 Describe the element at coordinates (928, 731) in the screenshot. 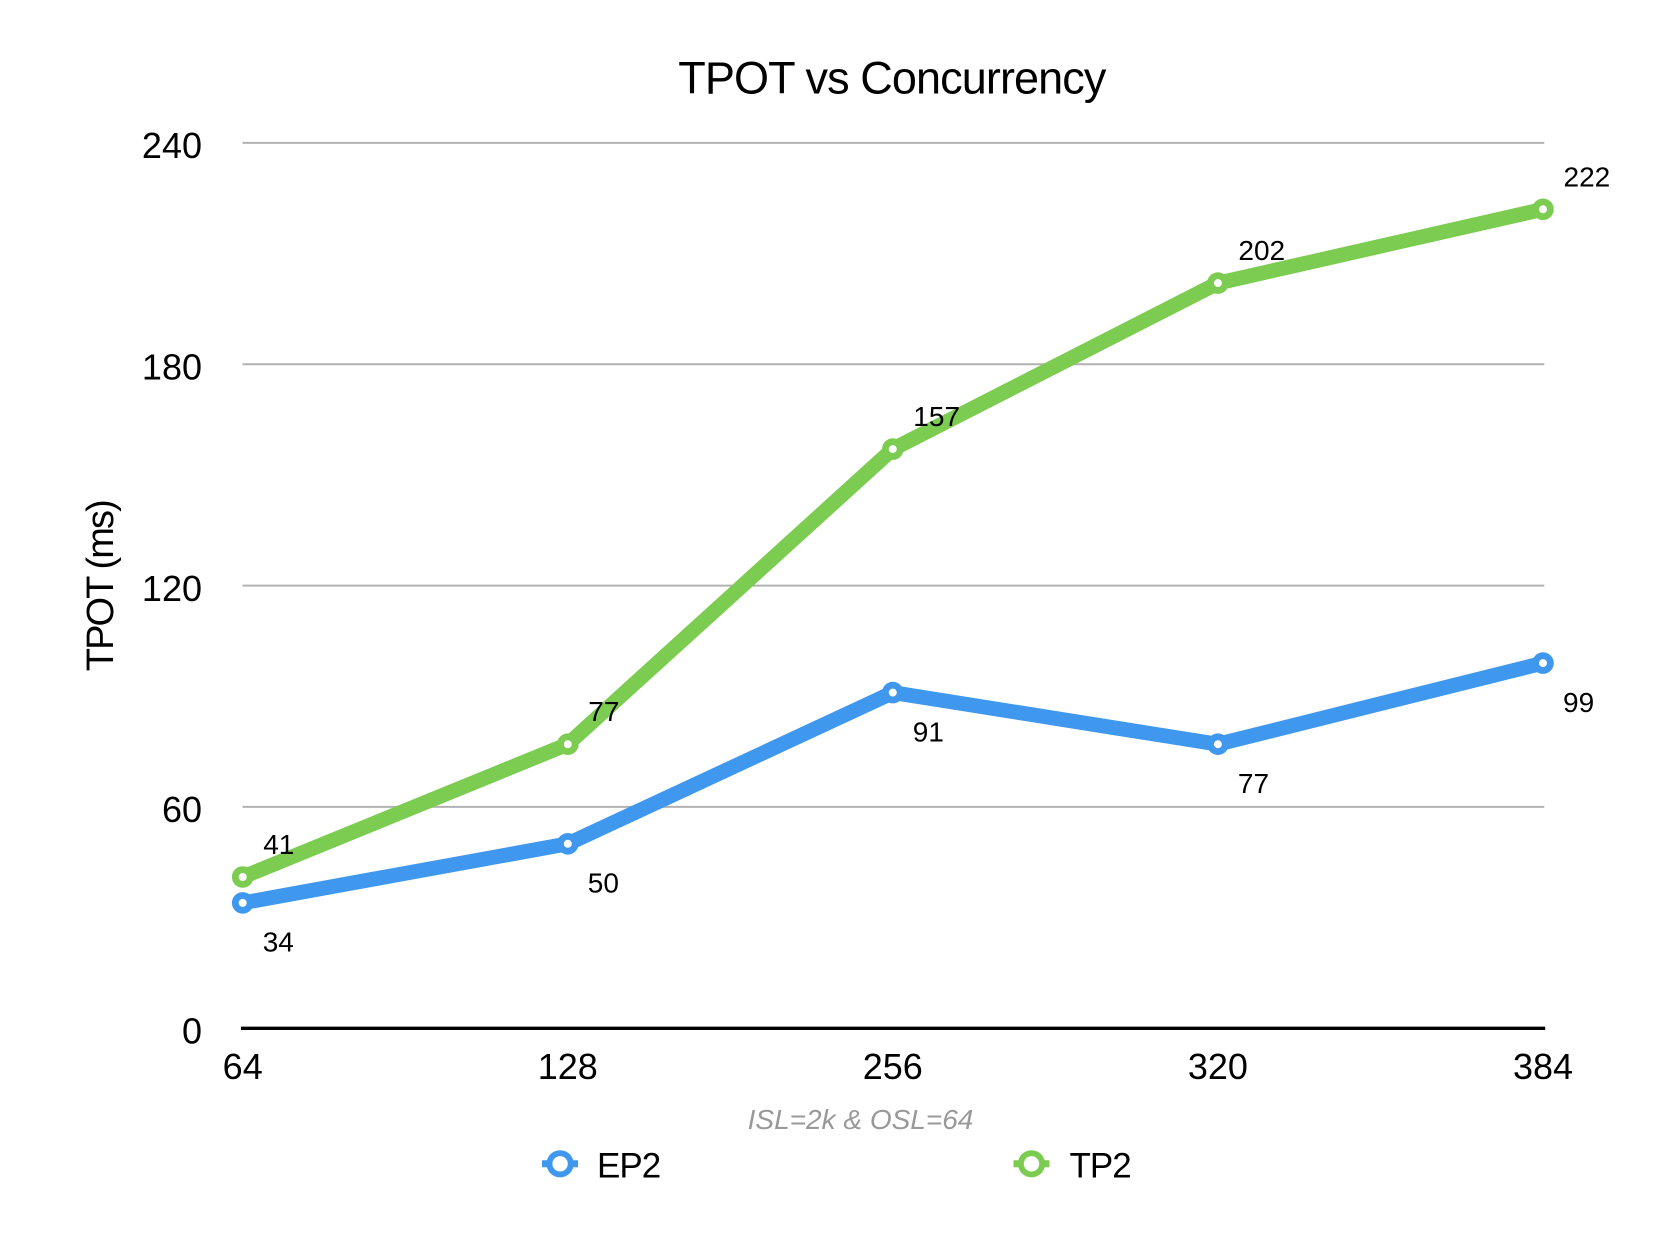

I see `svg-text: 91` at that location.